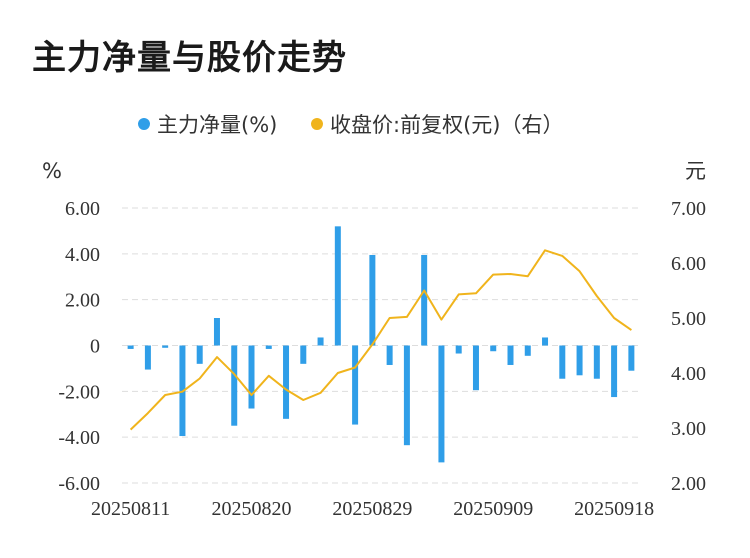 This screenshot has width=750, height=558. What do you see at coordinates (95, 347) in the screenshot?
I see `left-tick-label: 0` at bounding box center [95, 347].